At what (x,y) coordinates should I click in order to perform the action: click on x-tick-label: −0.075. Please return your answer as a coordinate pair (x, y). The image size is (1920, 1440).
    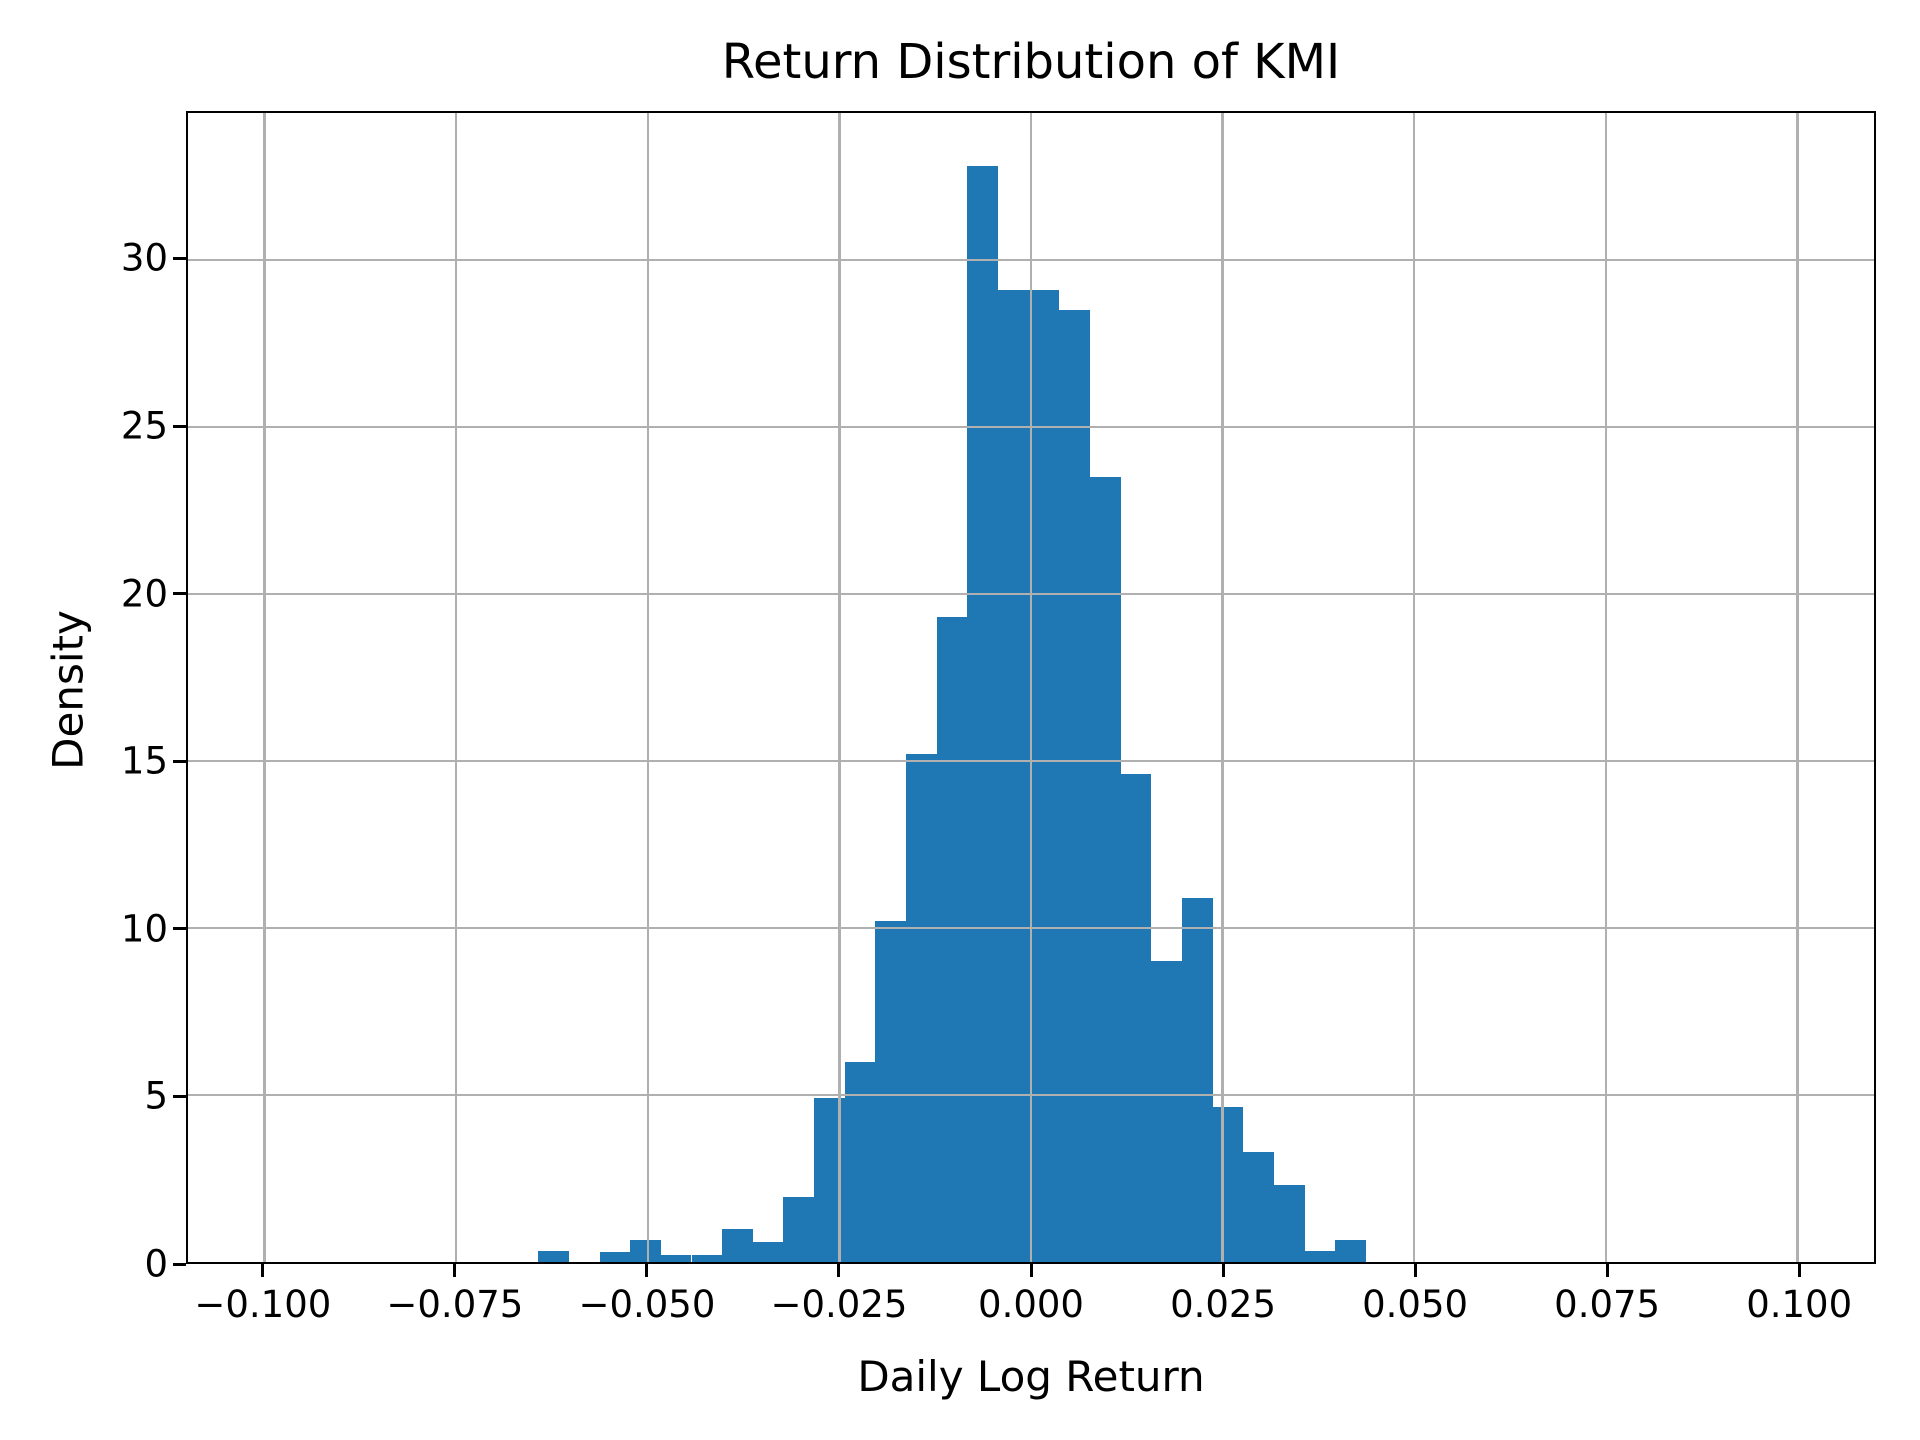
    Looking at the image, I should click on (455, 1304).